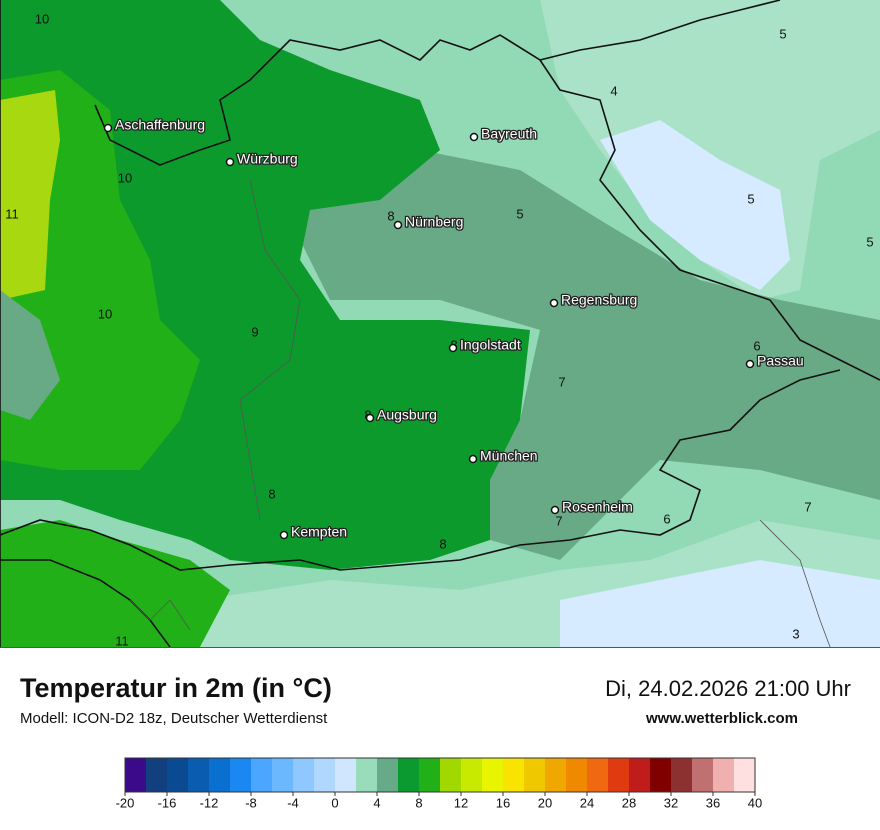  Describe the element at coordinates (780, 361) in the screenshot. I see `city-label: Passau` at that location.